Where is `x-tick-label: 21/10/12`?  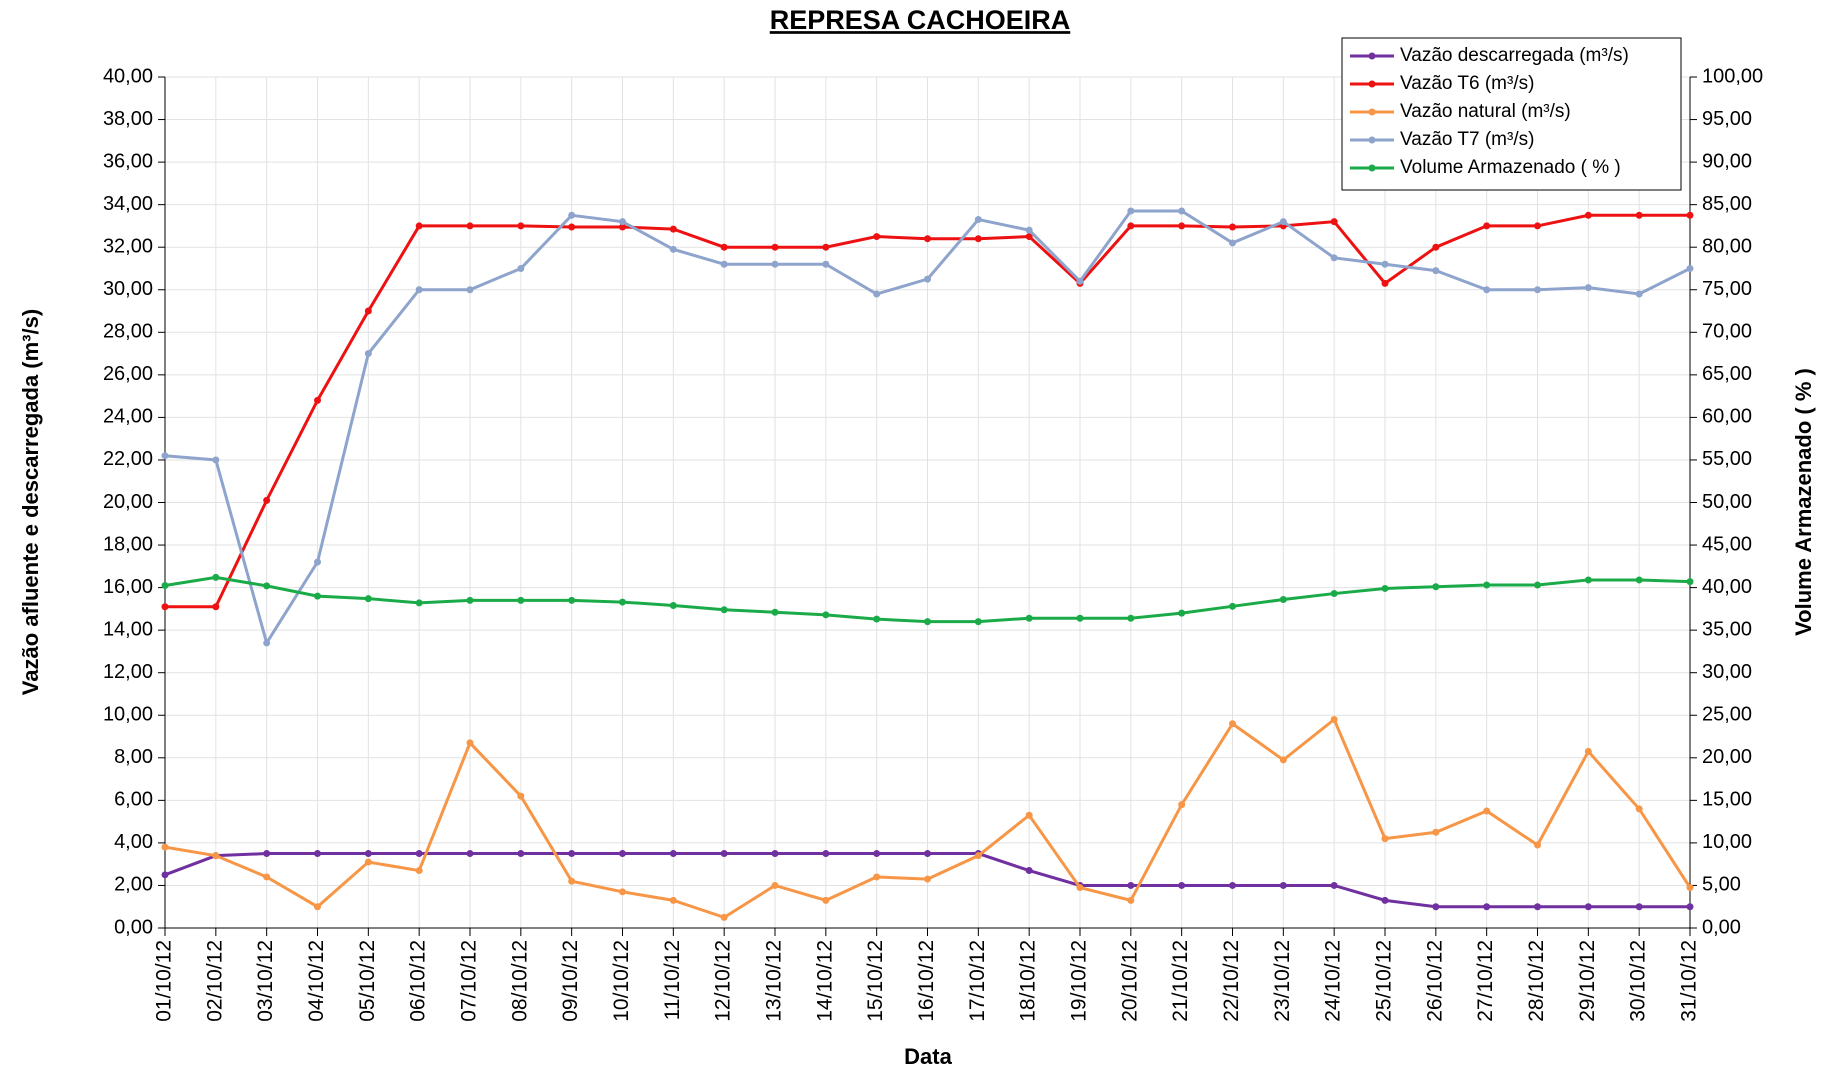
x-tick-label: 21/10/12 is located at coordinates (1180, 981).